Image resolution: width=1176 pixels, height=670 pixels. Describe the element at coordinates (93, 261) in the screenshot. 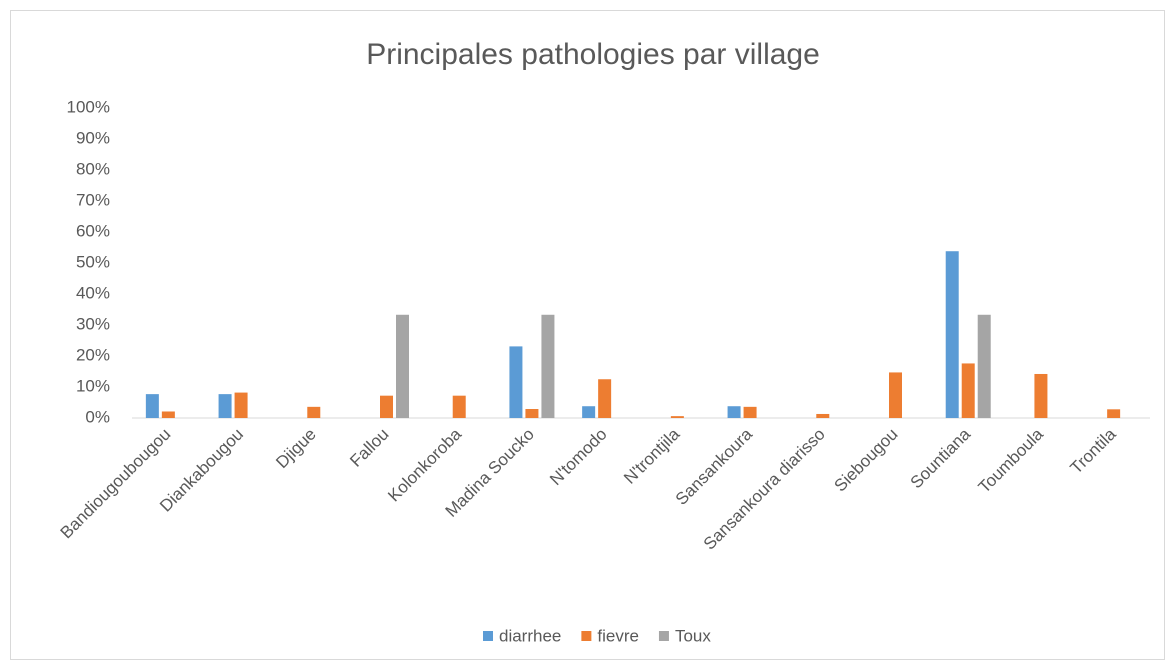

I see `y-tick-label: 50%` at that location.